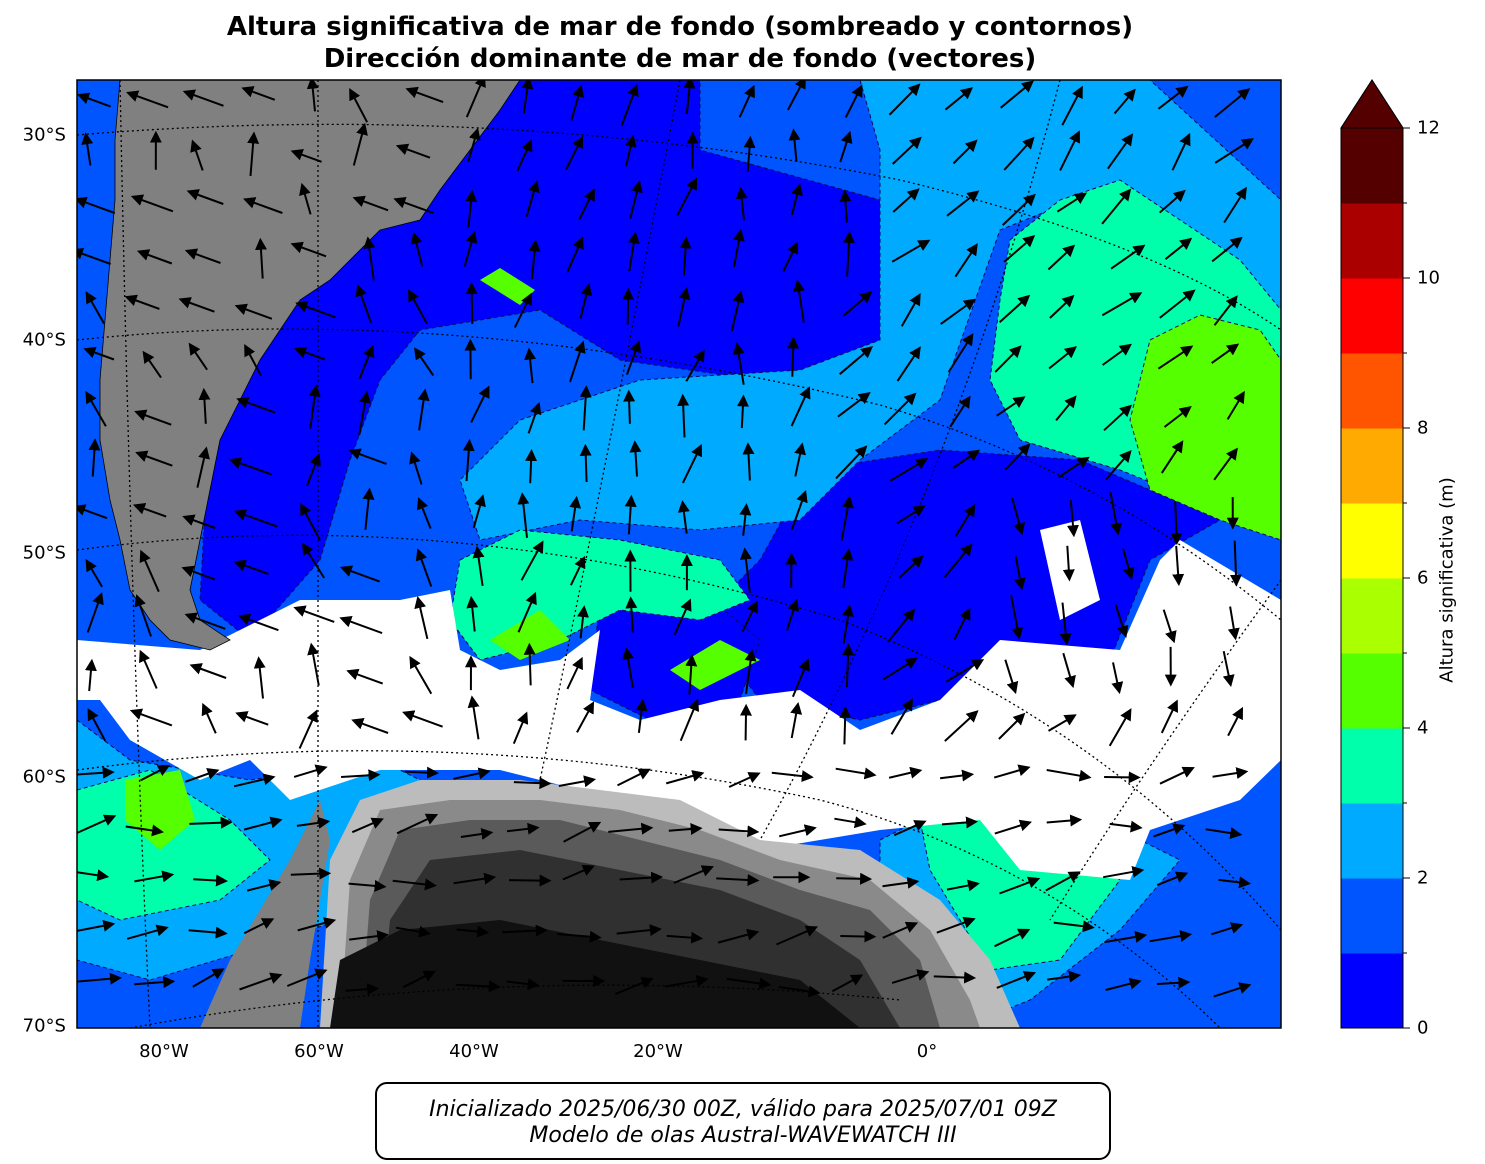 The width and height of the screenshot is (1485, 1164). What do you see at coordinates (1423, 578) in the screenshot?
I see `colorbar-tick-label: 6` at bounding box center [1423, 578].